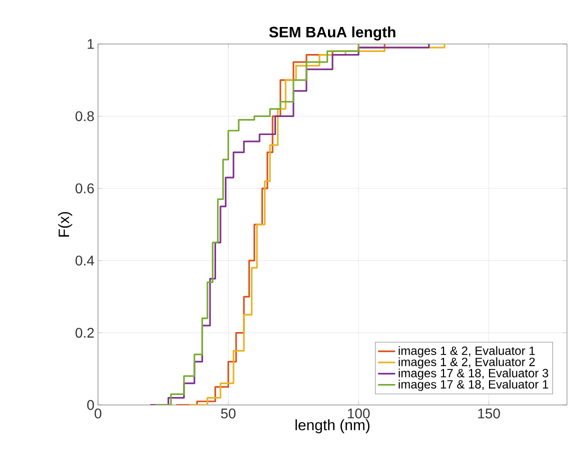  What do you see at coordinates (85, 333) in the screenshot?
I see `y-tick-label: 0.2` at bounding box center [85, 333].